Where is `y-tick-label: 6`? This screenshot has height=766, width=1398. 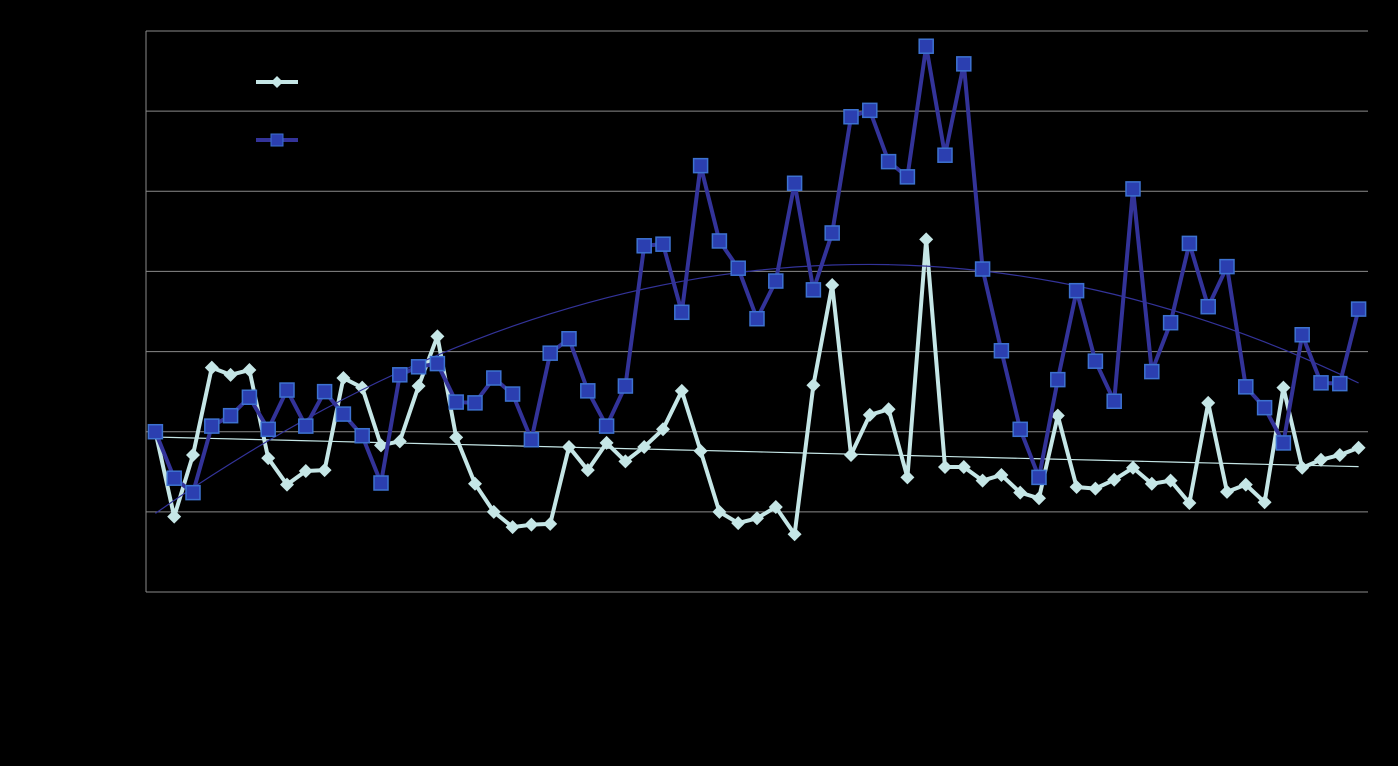 y-tick-label: 6 is located at coordinates (134, 110).